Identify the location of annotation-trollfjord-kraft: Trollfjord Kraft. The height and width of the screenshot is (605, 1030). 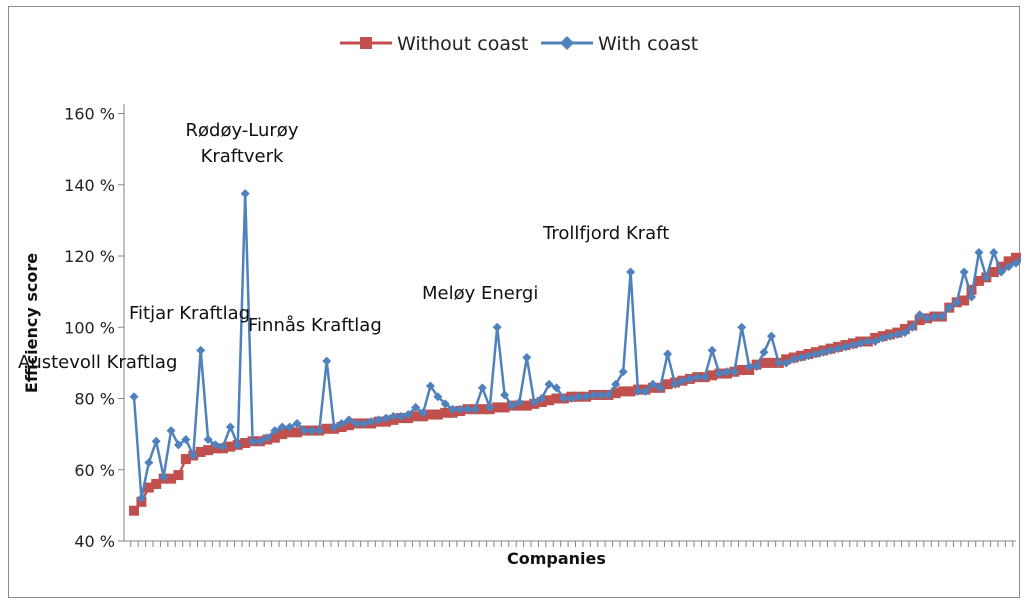
(605, 233).